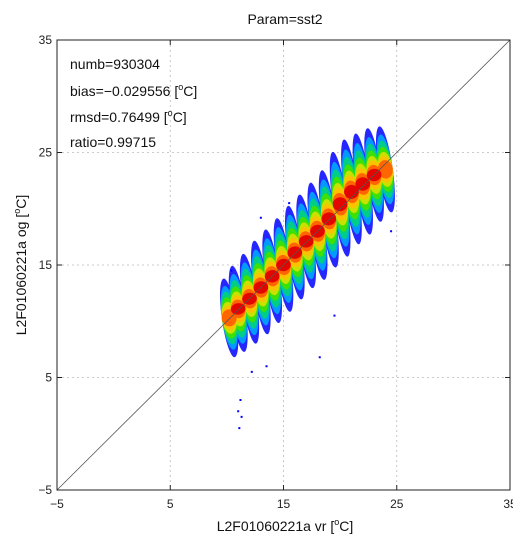 Image resolution: width=513 pixels, height=537 pixels. What do you see at coordinates (17, 211) in the screenshot?
I see `y-axis-label-degree: o` at bounding box center [17, 211].